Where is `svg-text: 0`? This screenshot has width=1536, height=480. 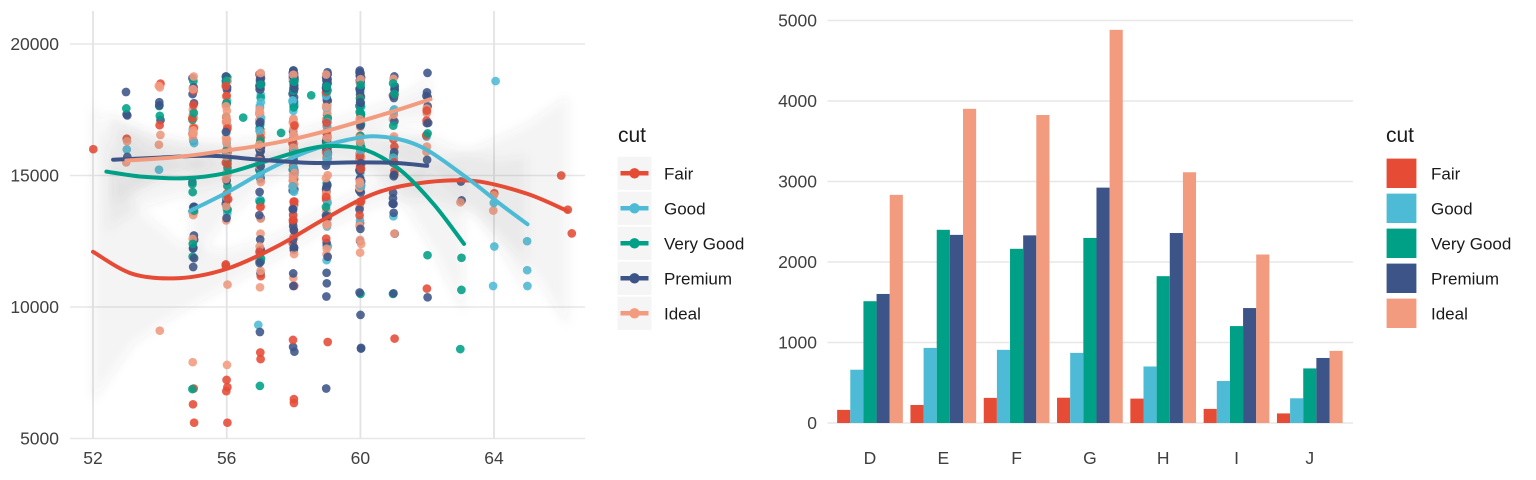
svg-text: 0 is located at coordinates (812, 423).